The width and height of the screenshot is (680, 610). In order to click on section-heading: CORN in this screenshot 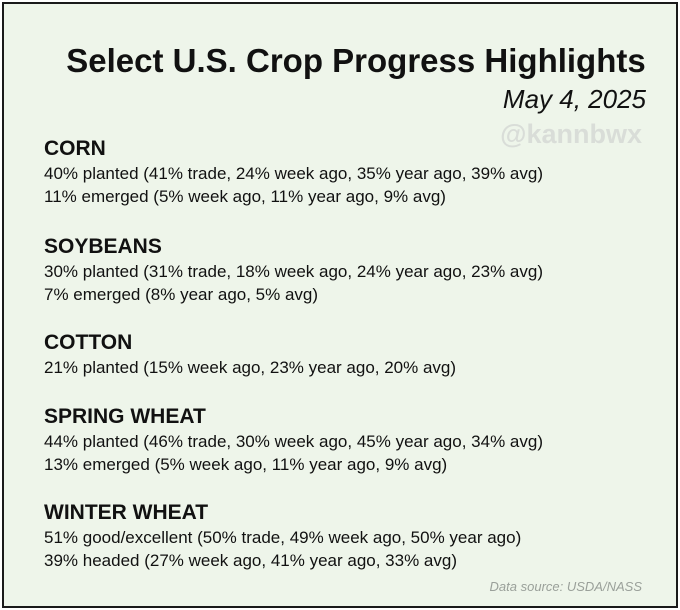, I will do `click(75, 148)`.